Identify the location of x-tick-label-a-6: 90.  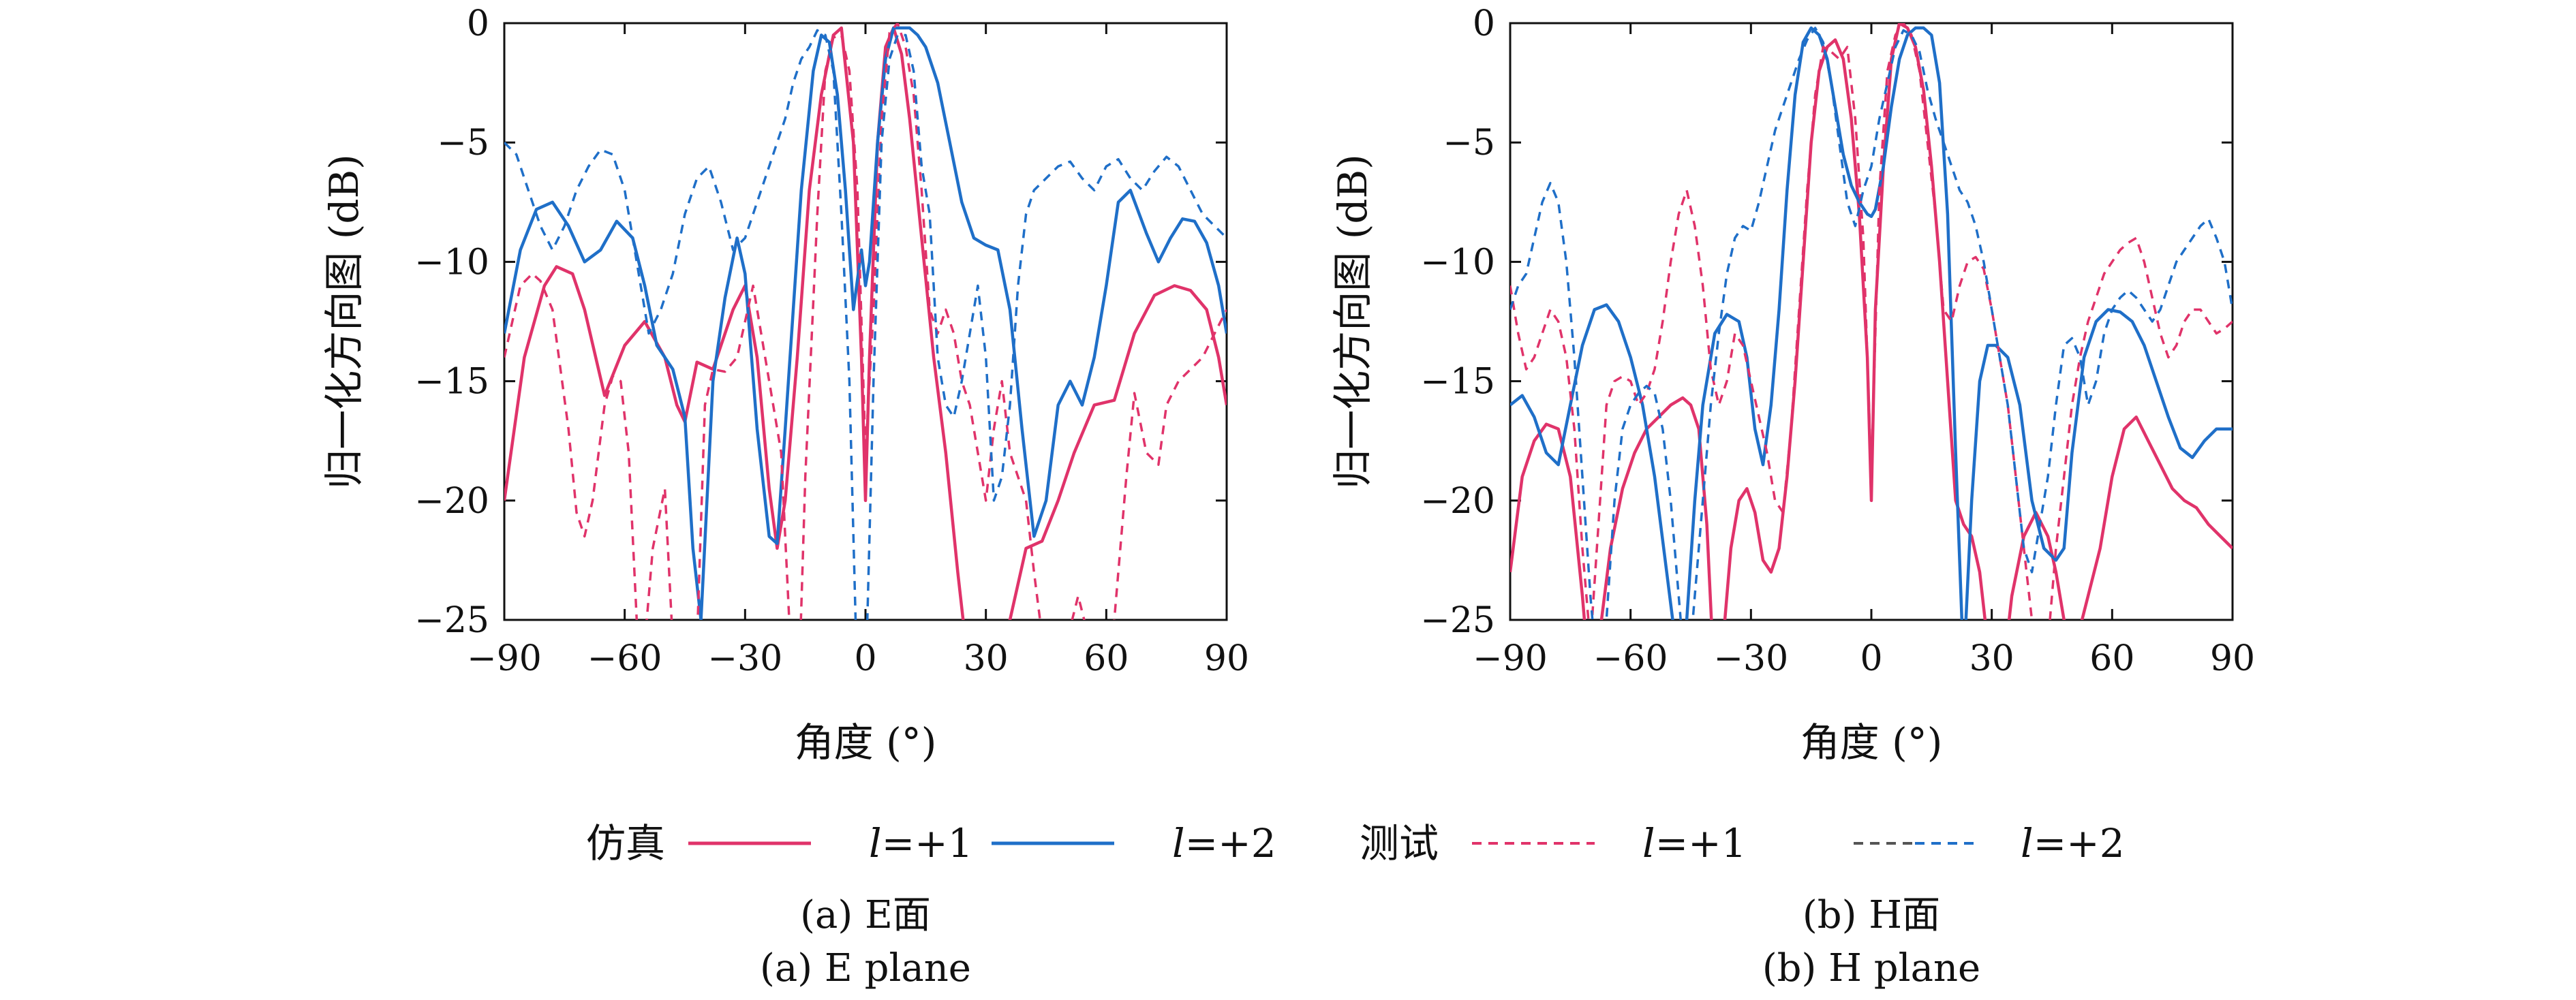
(1226, 658).